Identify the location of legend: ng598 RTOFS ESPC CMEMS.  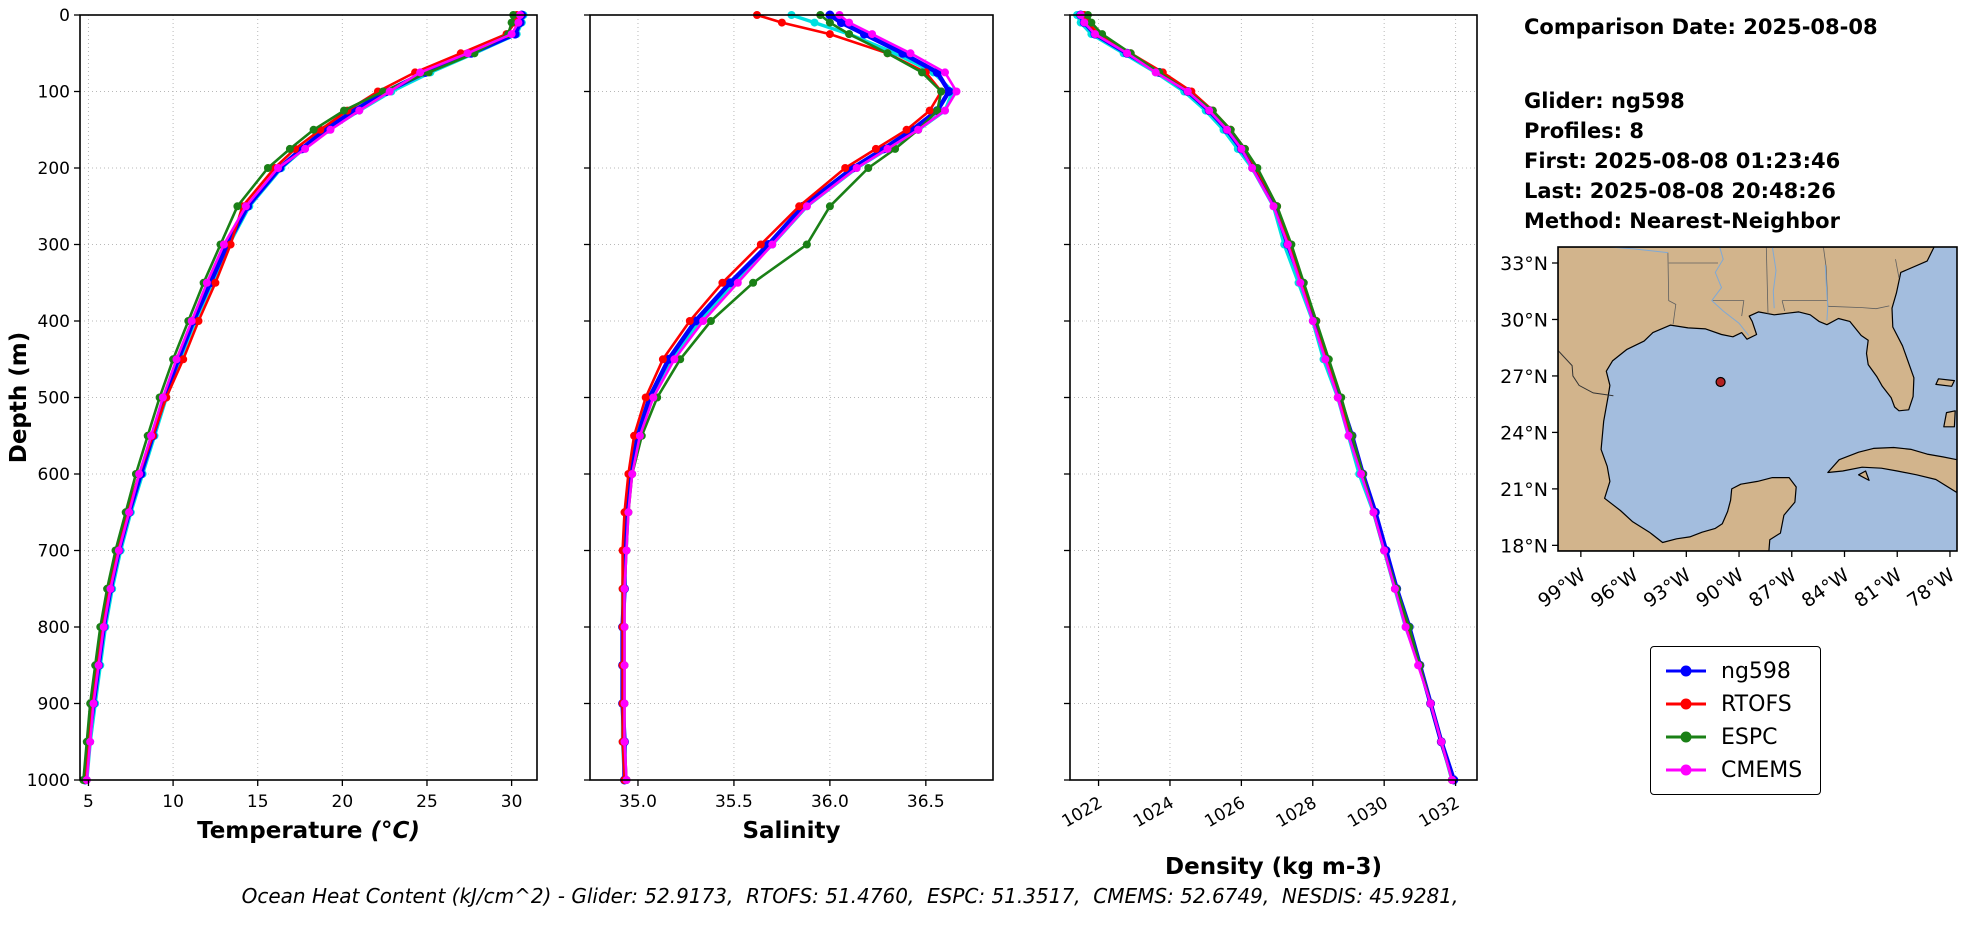
(1736, 720).